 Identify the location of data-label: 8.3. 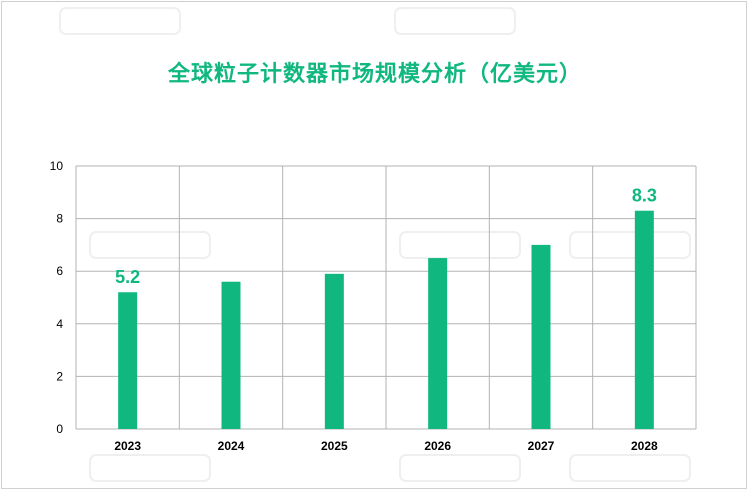
(644, 196).